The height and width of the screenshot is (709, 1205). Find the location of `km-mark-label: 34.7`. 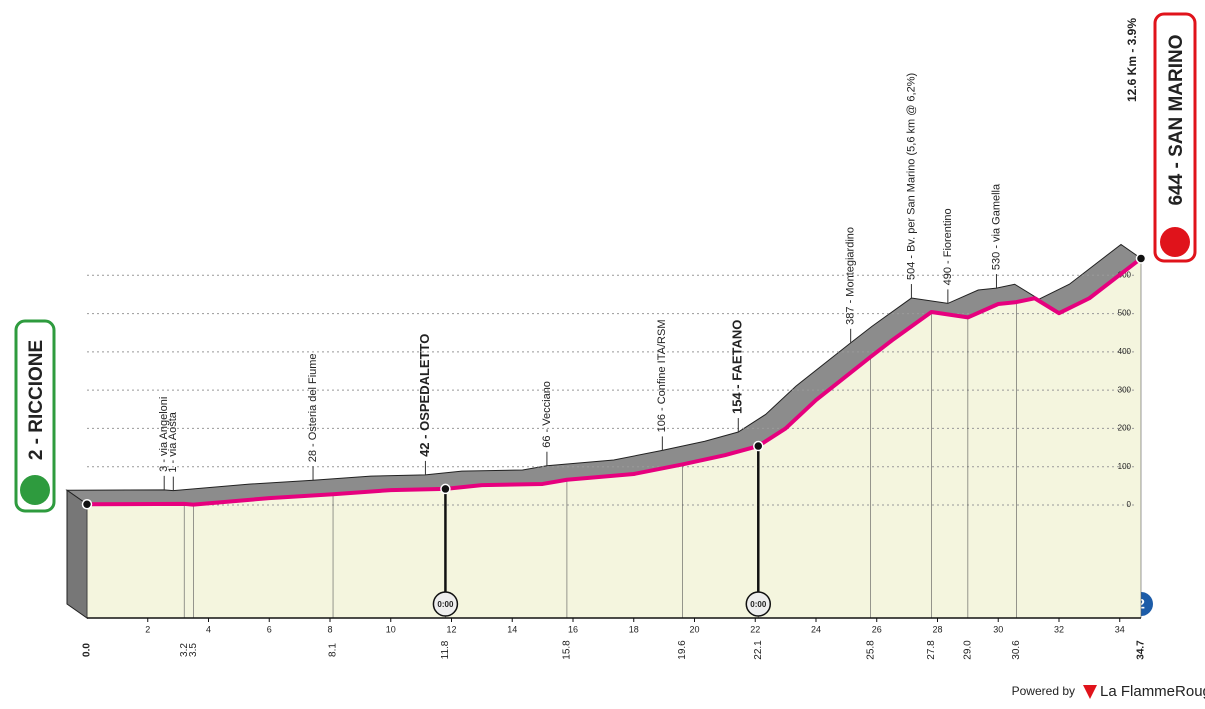

km-mark-label: 34.7 is located at coordinates (1141, 650).